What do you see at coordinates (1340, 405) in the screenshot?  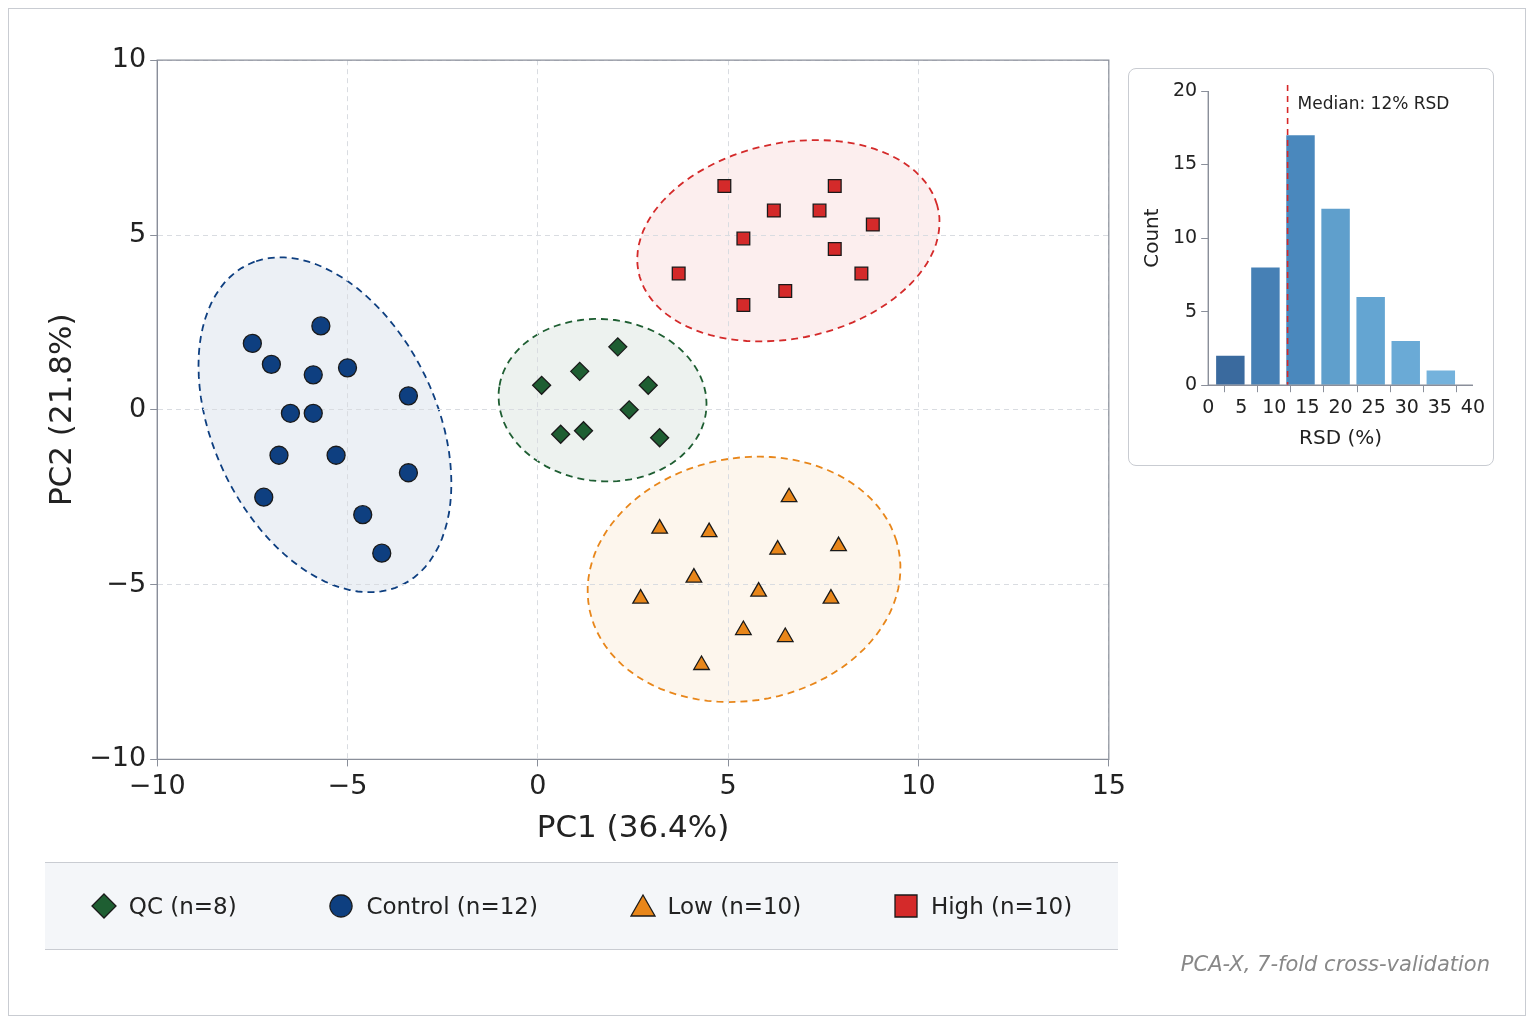 I see `x-tick-label: 20` at bounding box center [1340, 405].